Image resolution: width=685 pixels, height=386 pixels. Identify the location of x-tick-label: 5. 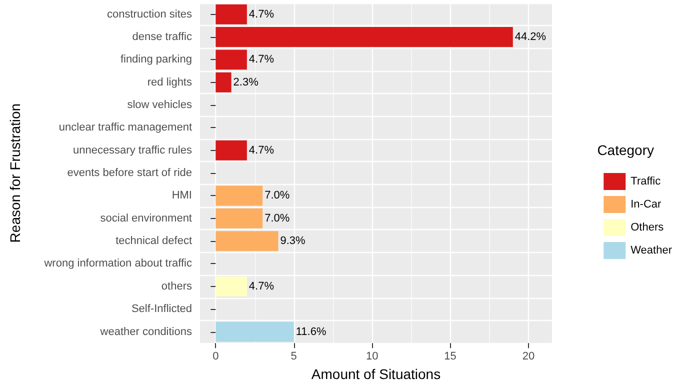
(293, 356).